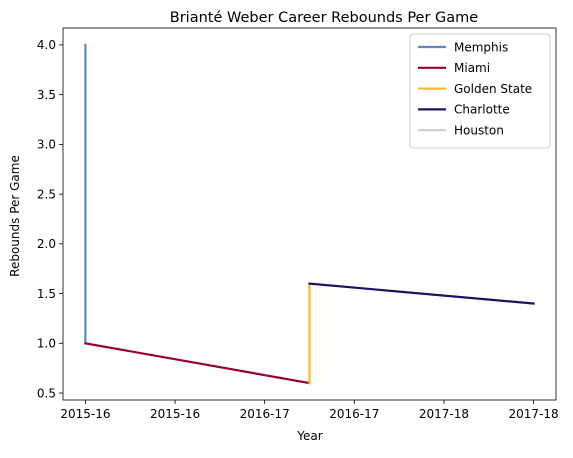  I want to click on chart-title: Brianté Weber Career Rebounds Per Game, so click(324, 18).